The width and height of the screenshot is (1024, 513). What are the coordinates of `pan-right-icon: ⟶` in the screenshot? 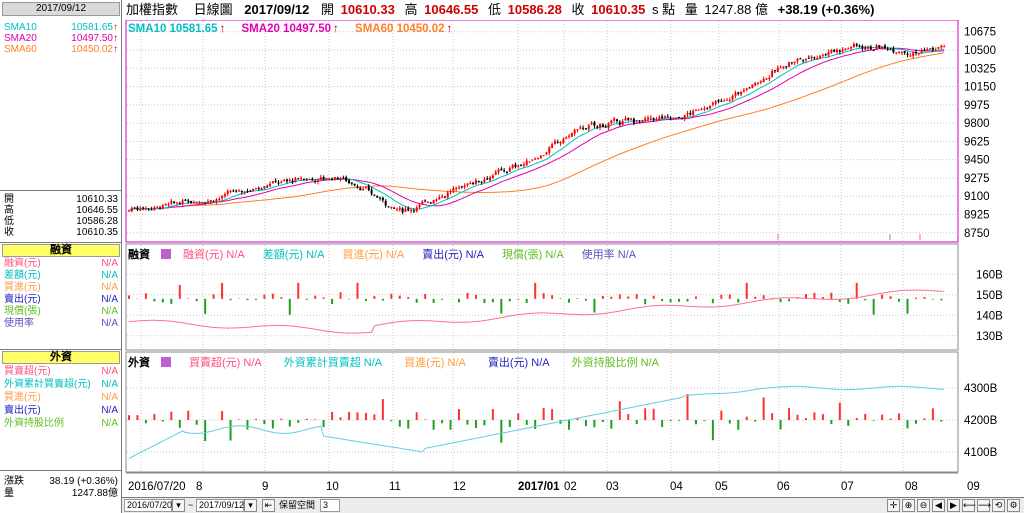 It's located at (984, 505).